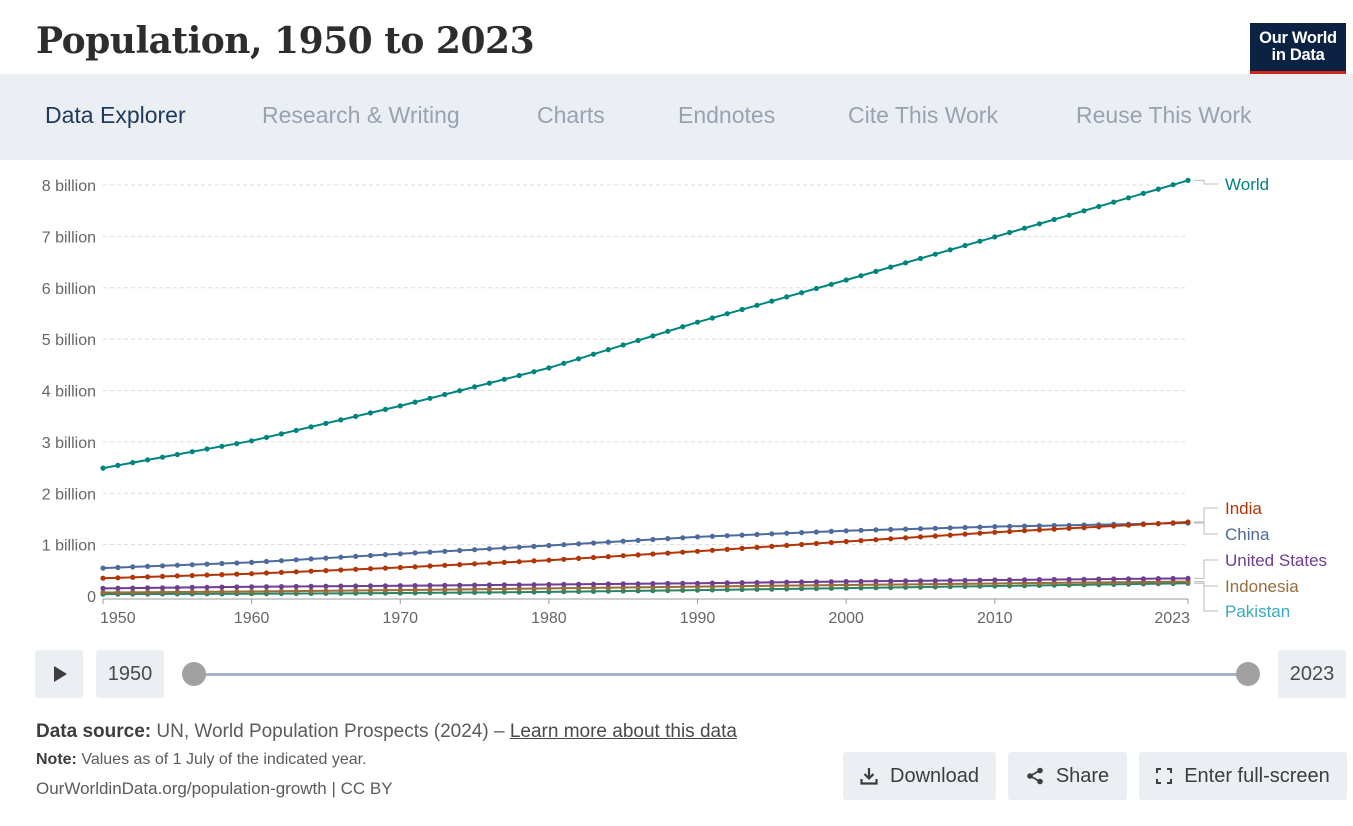 The width and height of the screenshot is (1353, 826). What do you see at coordinates (252, 618) in the screenshot?
I see `x-tick-label: 1960` at bounding box center [252, 618].